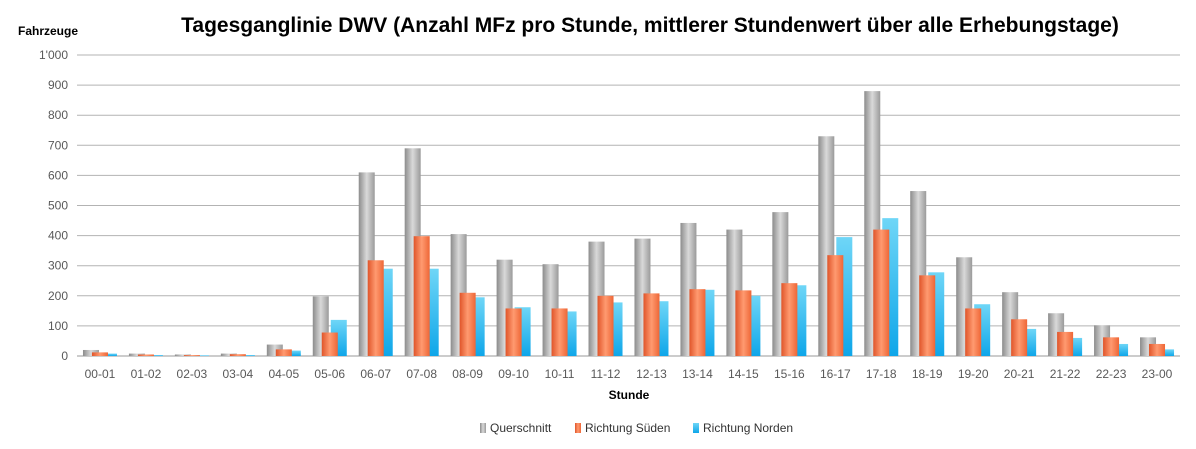  What do you see at coordinates (1157, 374) in the screenshot?
I see `x-tick-label: 23-00` at bounding box center [1157, 374].